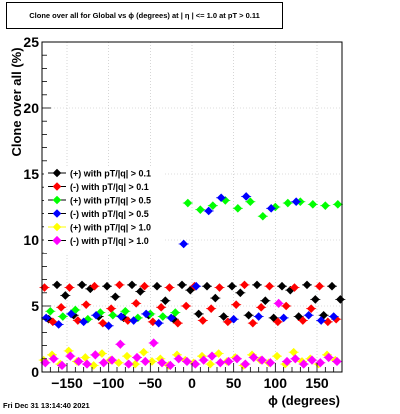  What do you see at coordinates (31, 42) in the screenshot?
I see `y-tick-label: 25` at bounding box center [31, 42].